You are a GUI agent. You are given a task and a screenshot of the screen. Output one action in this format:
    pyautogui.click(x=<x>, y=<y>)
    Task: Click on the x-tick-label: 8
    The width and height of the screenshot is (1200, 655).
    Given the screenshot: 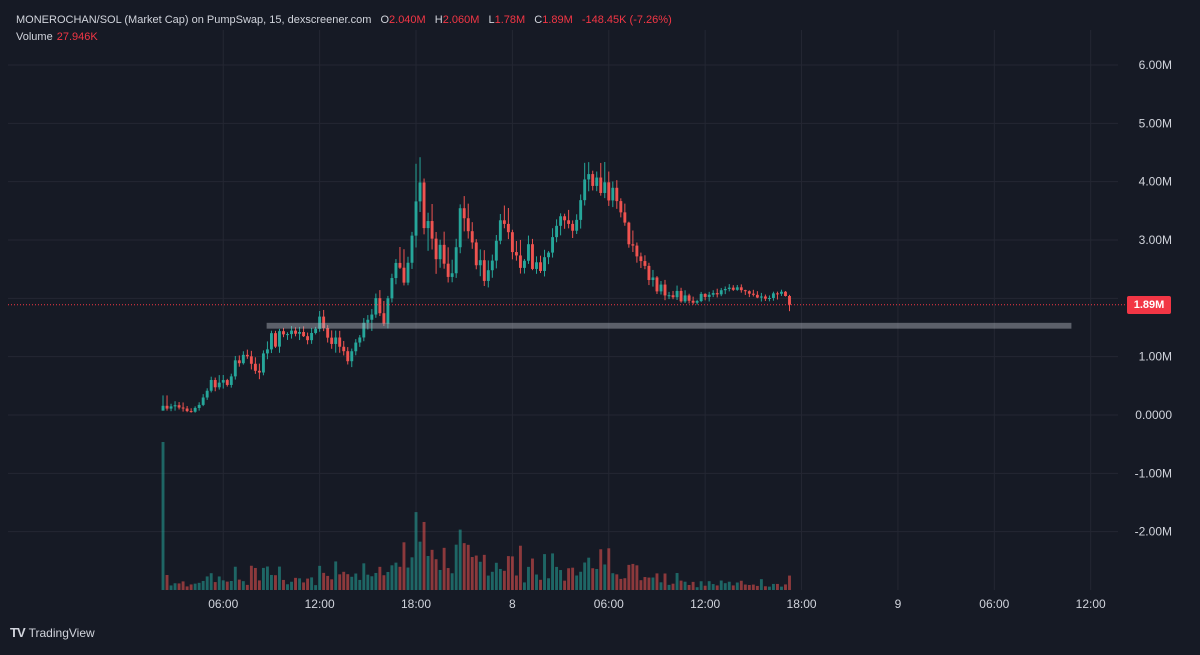 What is the action you would take?
    pyautogui.click(x=512, y=604)
    